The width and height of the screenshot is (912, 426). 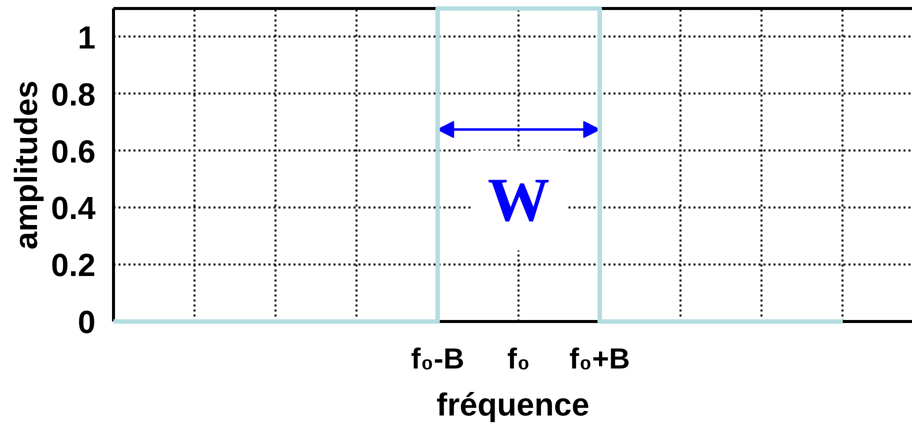 What do you see at coordinates (73, 265) in the screenshot?
I see `y-tick-label: 0.2` at bounding box center [73, 265].